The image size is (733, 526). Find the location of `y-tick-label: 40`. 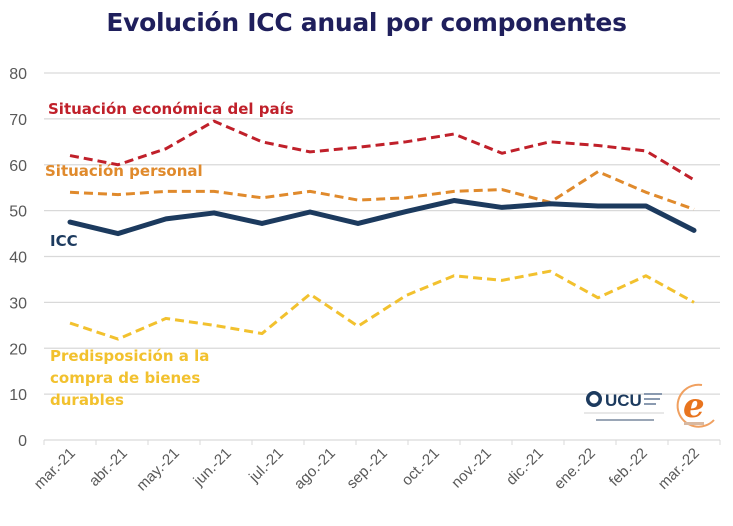

y-tick-label: 40 is located at coordinates (18, 258).